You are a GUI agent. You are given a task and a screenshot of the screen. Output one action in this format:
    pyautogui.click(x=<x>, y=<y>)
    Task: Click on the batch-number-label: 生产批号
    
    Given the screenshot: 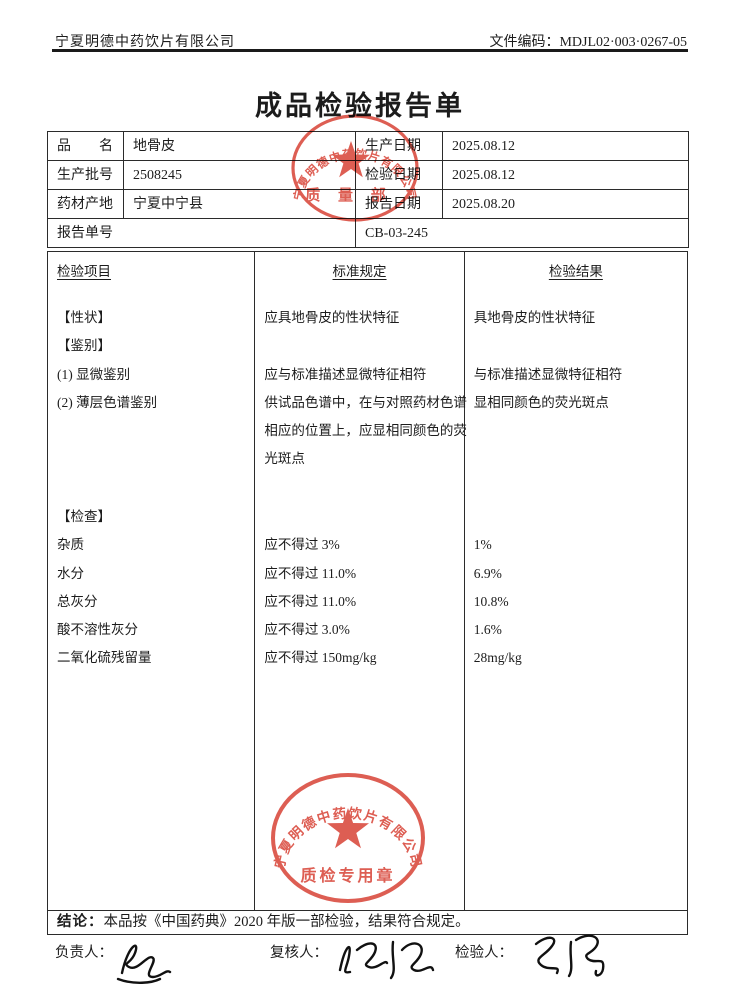 What is the action you would take?
    pyautogui.click(x=86, y=175)
    